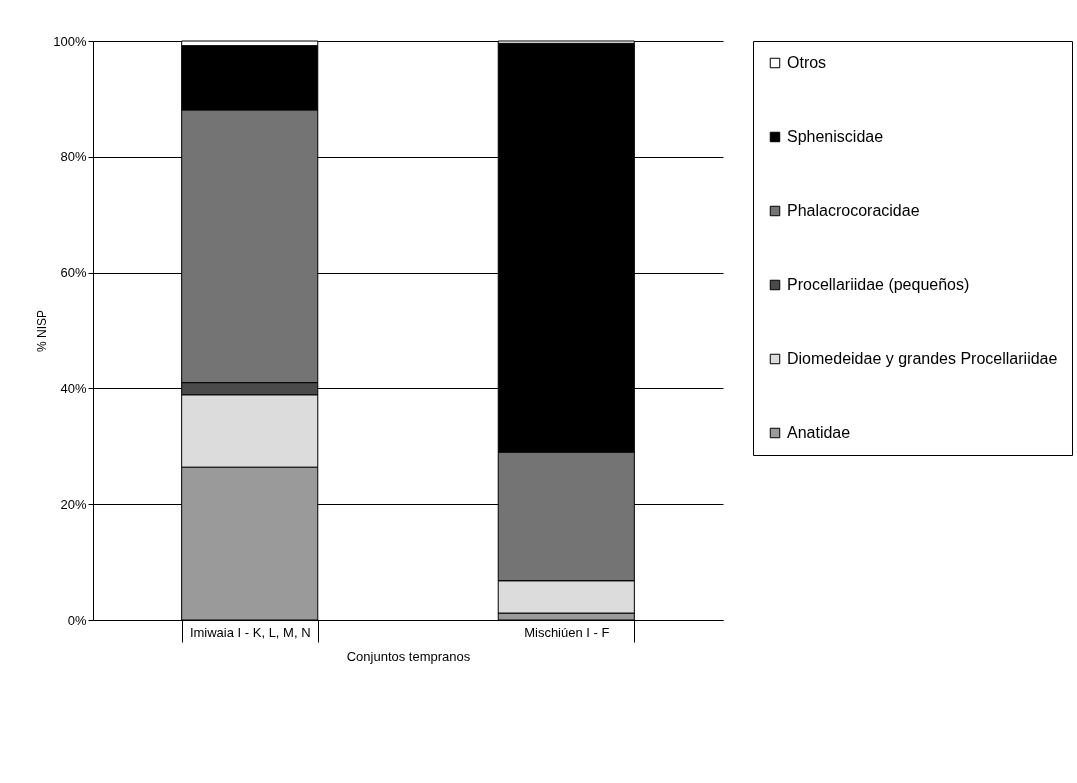 Image resolution: width=1077 pixels, height=783 pixels. I want to click on y-tick-label: 0%, so click(77, 620).